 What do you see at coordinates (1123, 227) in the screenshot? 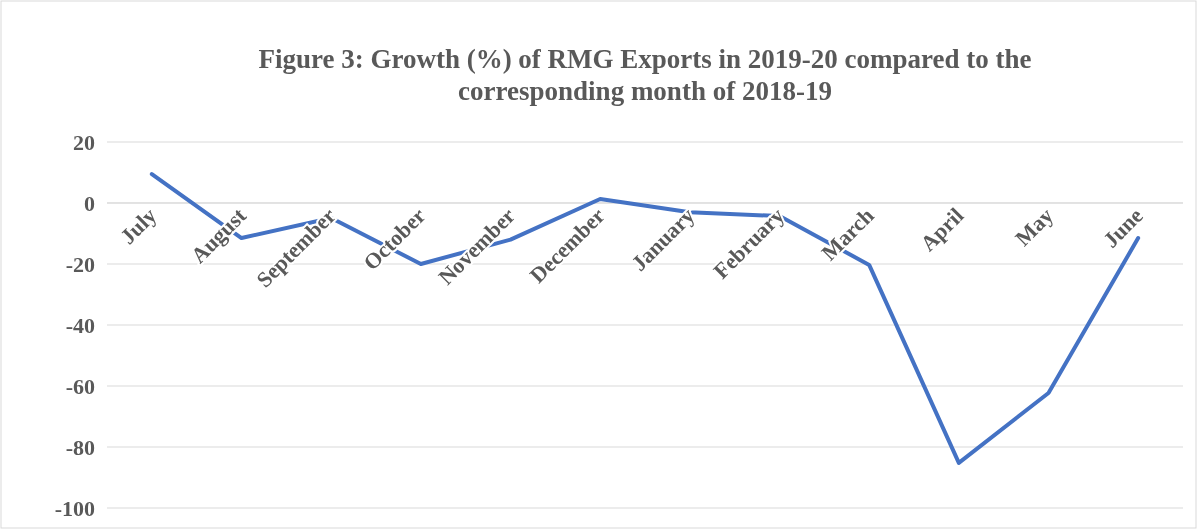
I see `x-tick-label: June` at bounding box center [1123, 227].